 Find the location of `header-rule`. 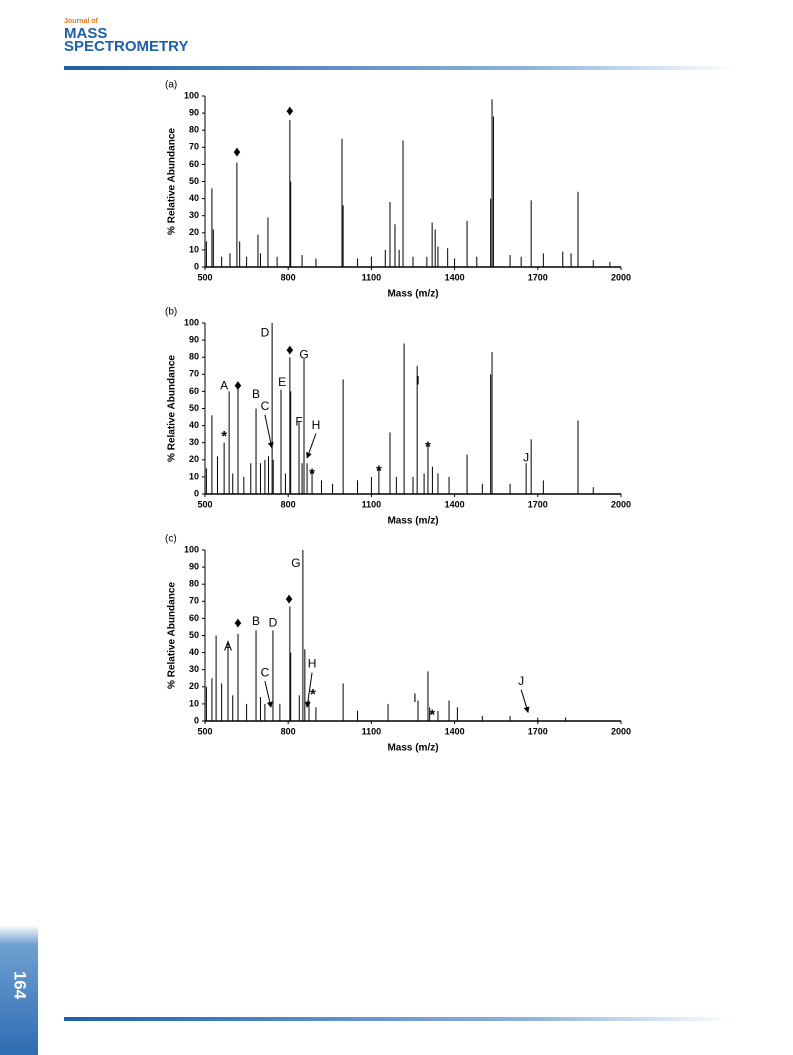

header-rule is located at coordinates (399, 68).